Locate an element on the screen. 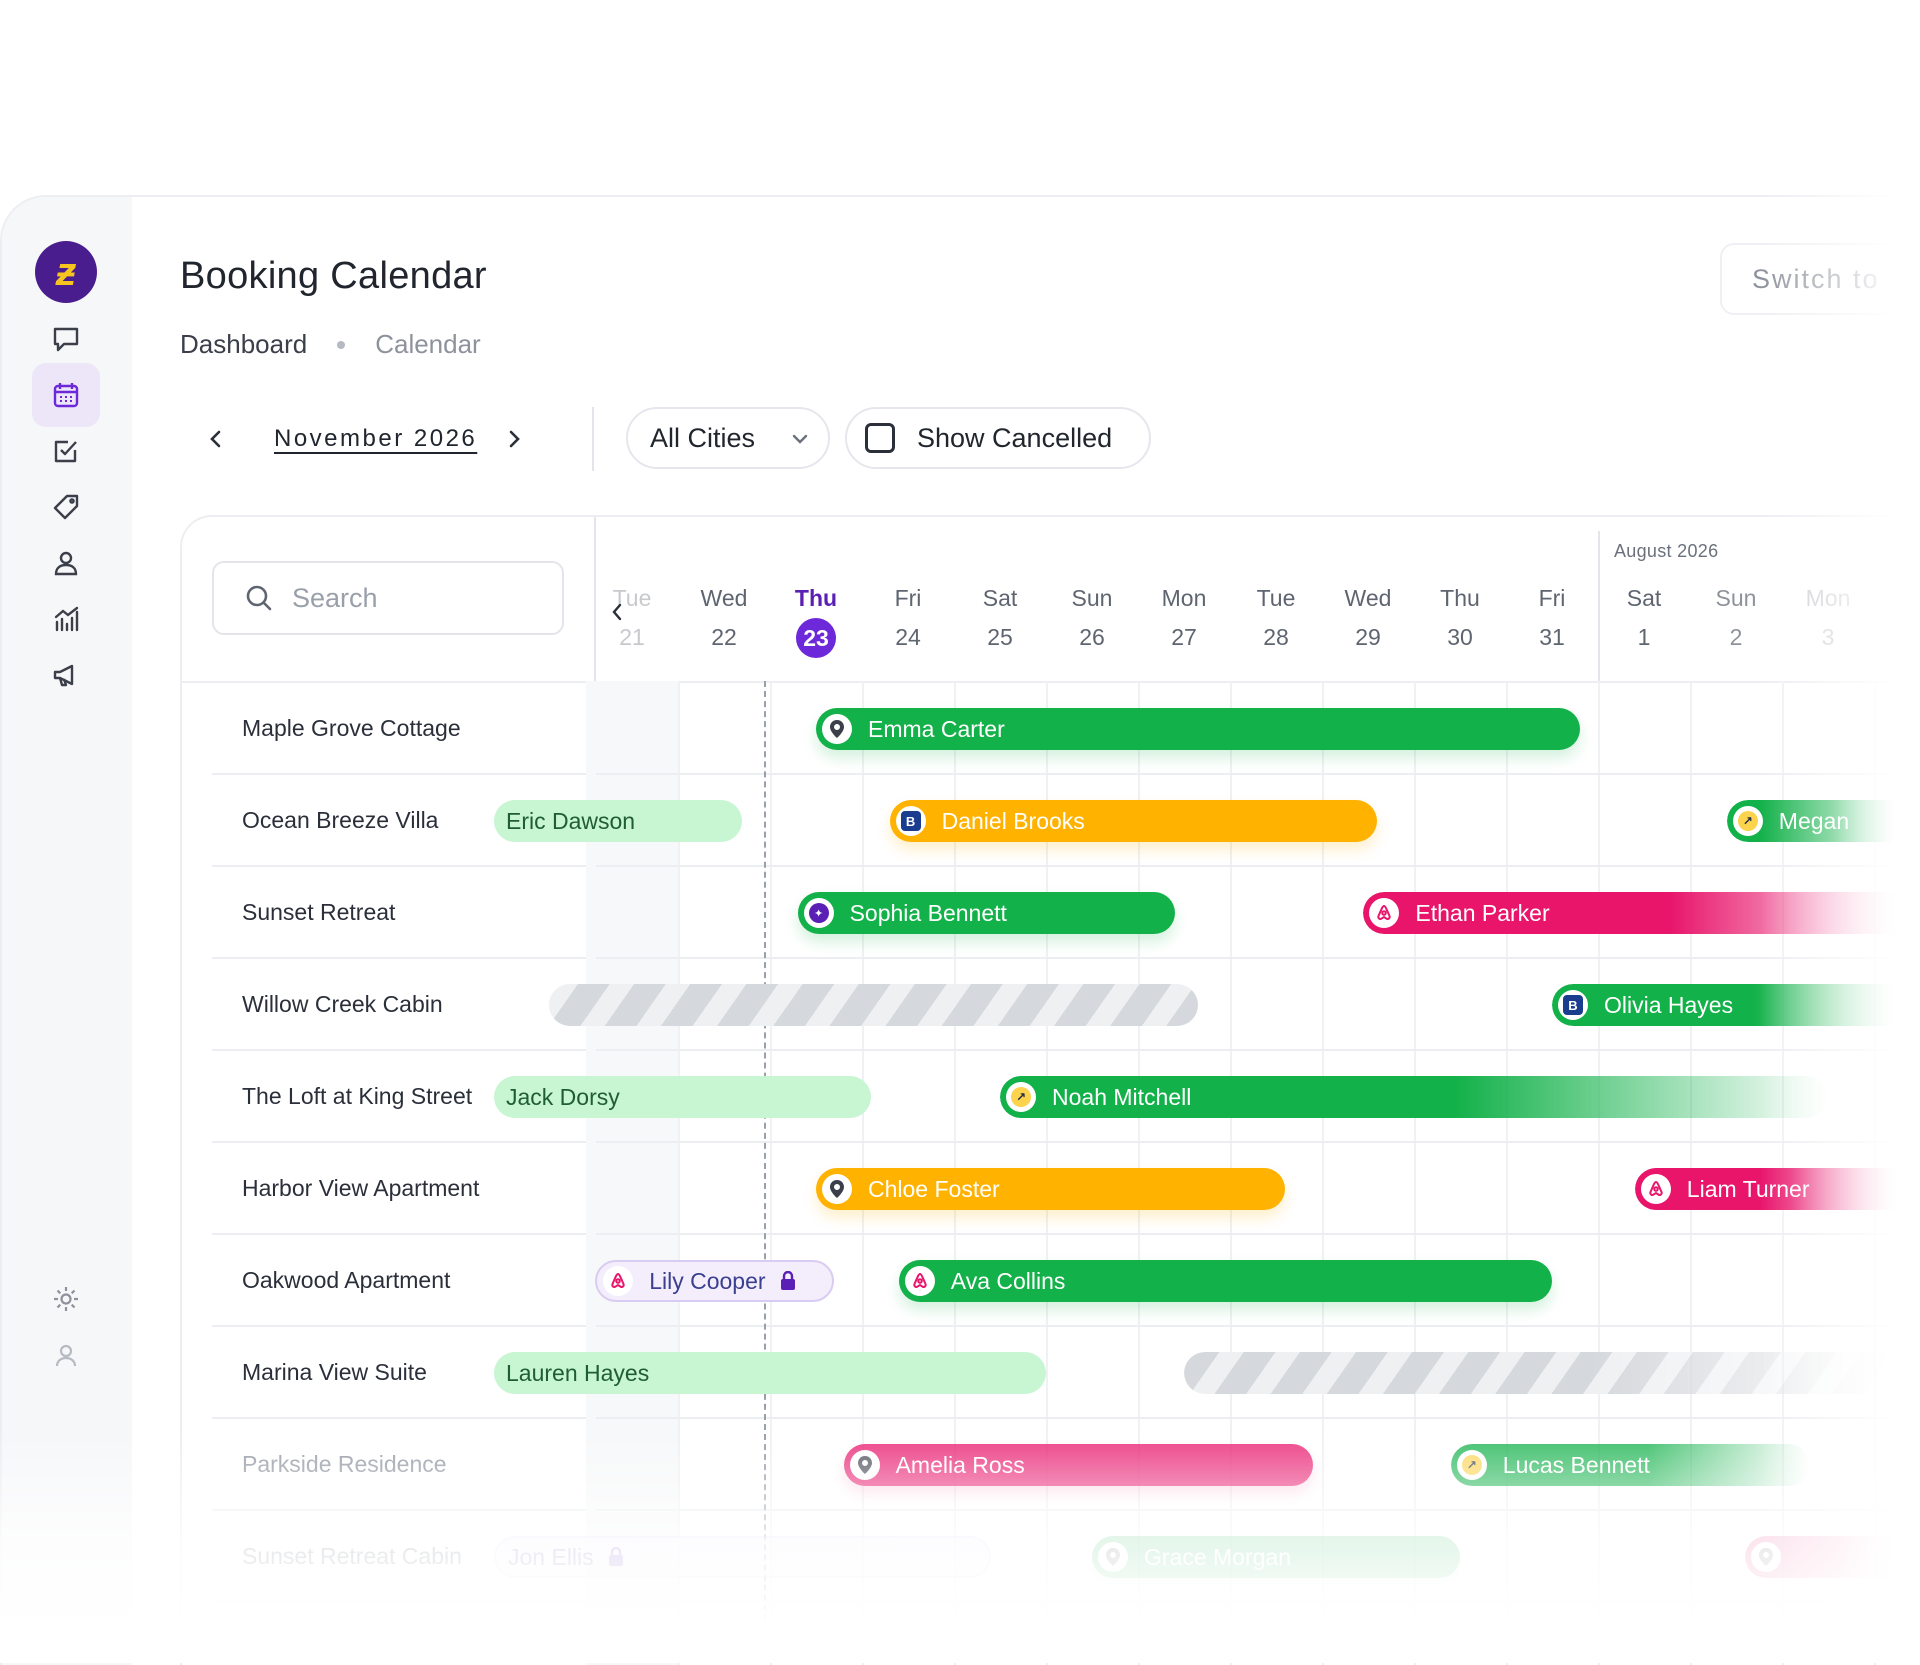 Image resolution: width=1920 pixels, height=1665 pixels. checklist-icon is located at coordinates (66, 451).